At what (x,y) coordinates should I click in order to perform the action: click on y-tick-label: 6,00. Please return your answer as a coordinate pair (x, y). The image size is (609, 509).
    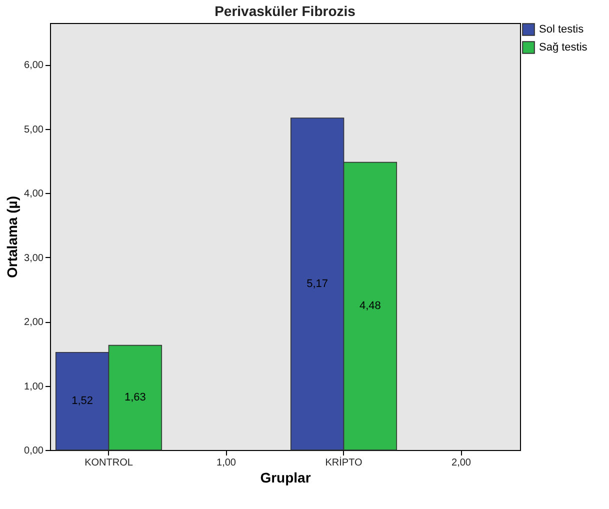
    Looking at the image, I should click on (34, 66).